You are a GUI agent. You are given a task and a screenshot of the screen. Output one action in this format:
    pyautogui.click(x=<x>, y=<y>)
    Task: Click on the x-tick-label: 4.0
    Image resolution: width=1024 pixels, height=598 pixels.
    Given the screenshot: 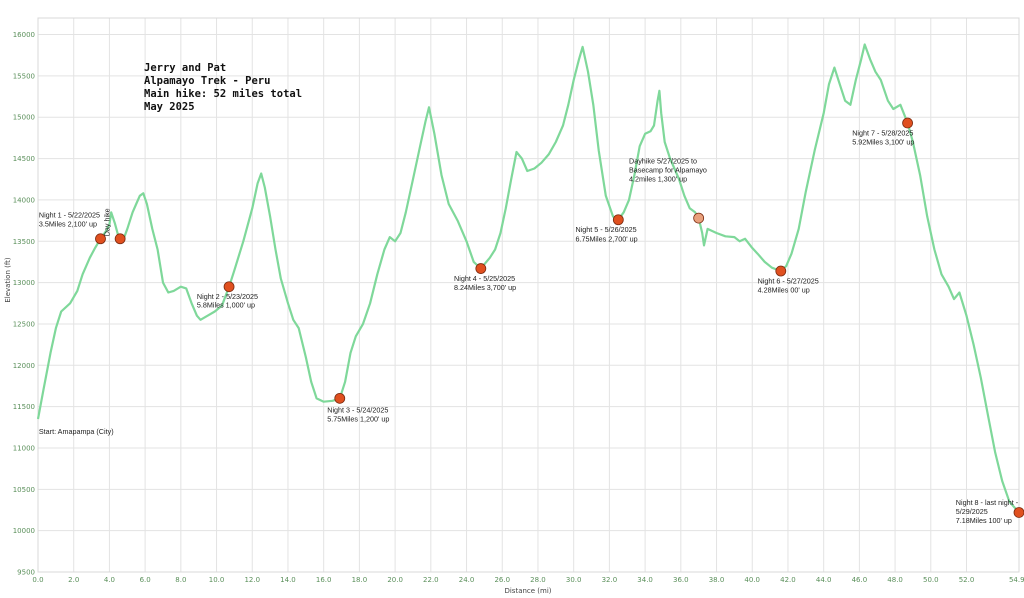 What is the action you would take?
    pyautogui.click(x=109, y=580)
    